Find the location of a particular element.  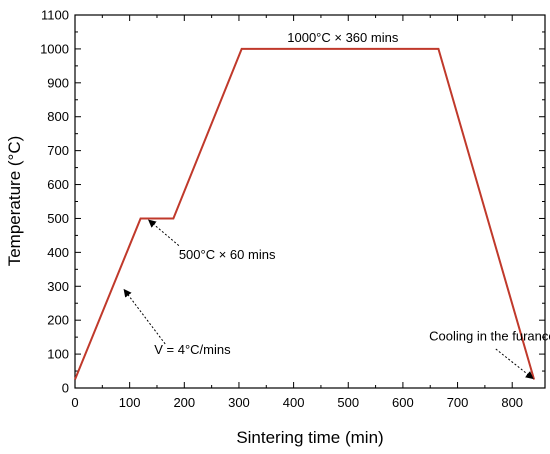

y-tick-label: 100 is located at coordinates (58, 354).